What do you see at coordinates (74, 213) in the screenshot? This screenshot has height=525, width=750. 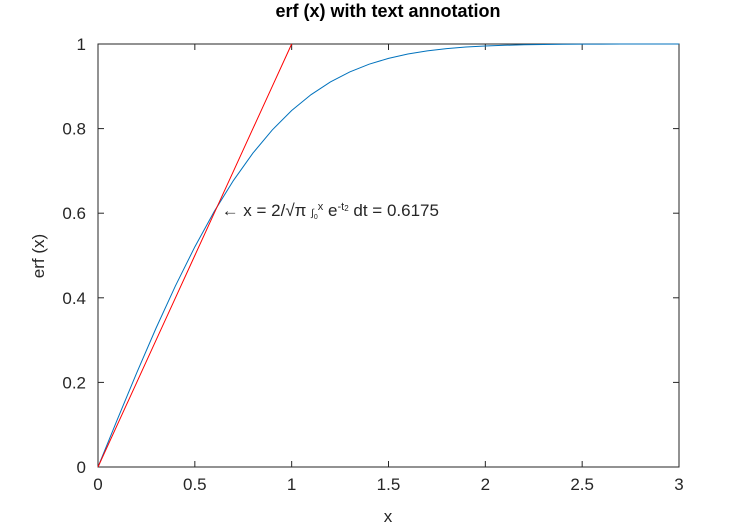 I see `y-tick-label: 0.6` at bounding box center [74, 213].